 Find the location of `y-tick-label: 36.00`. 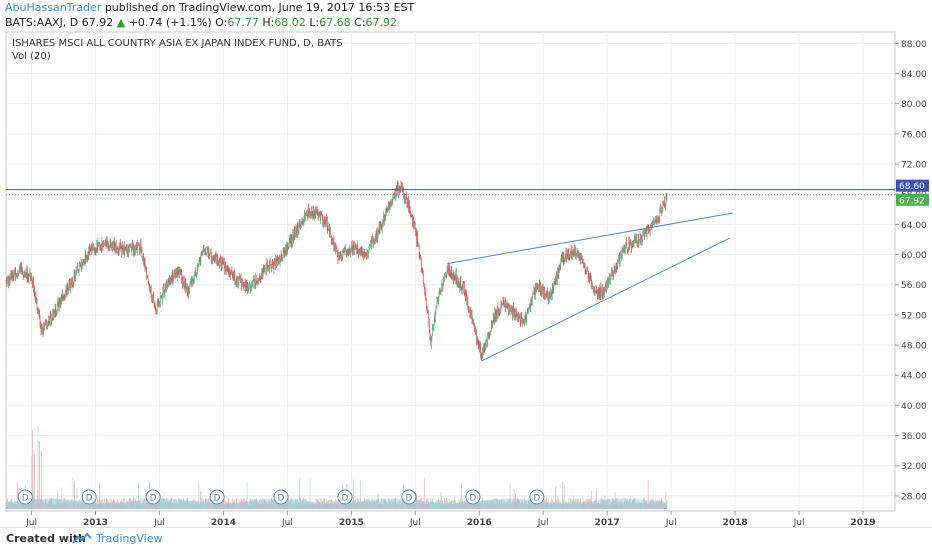

y-tick-label: 36.00 is located at coordinates (914, 437).